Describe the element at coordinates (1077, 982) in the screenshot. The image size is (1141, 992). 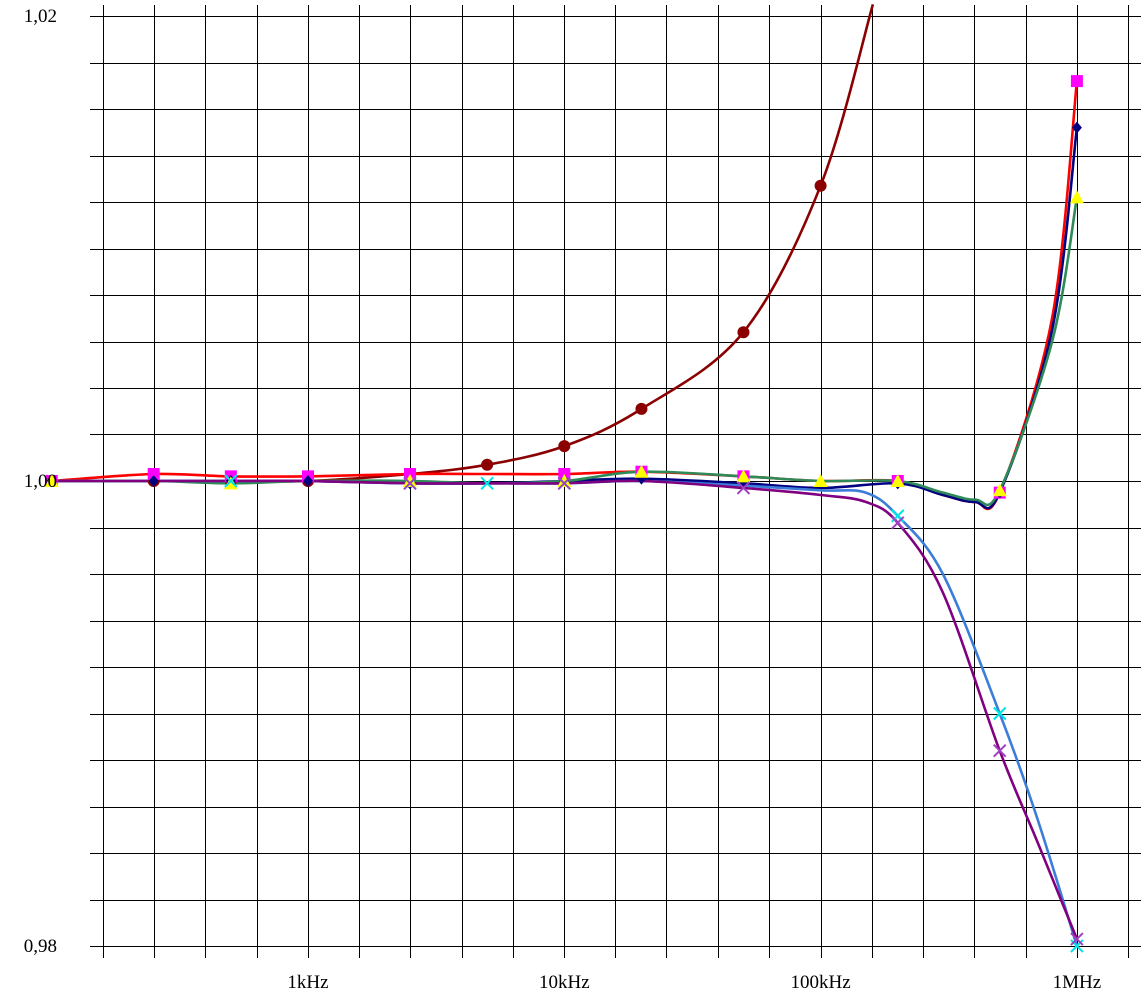
I see `x-tick-label: 1MHz` at that location.